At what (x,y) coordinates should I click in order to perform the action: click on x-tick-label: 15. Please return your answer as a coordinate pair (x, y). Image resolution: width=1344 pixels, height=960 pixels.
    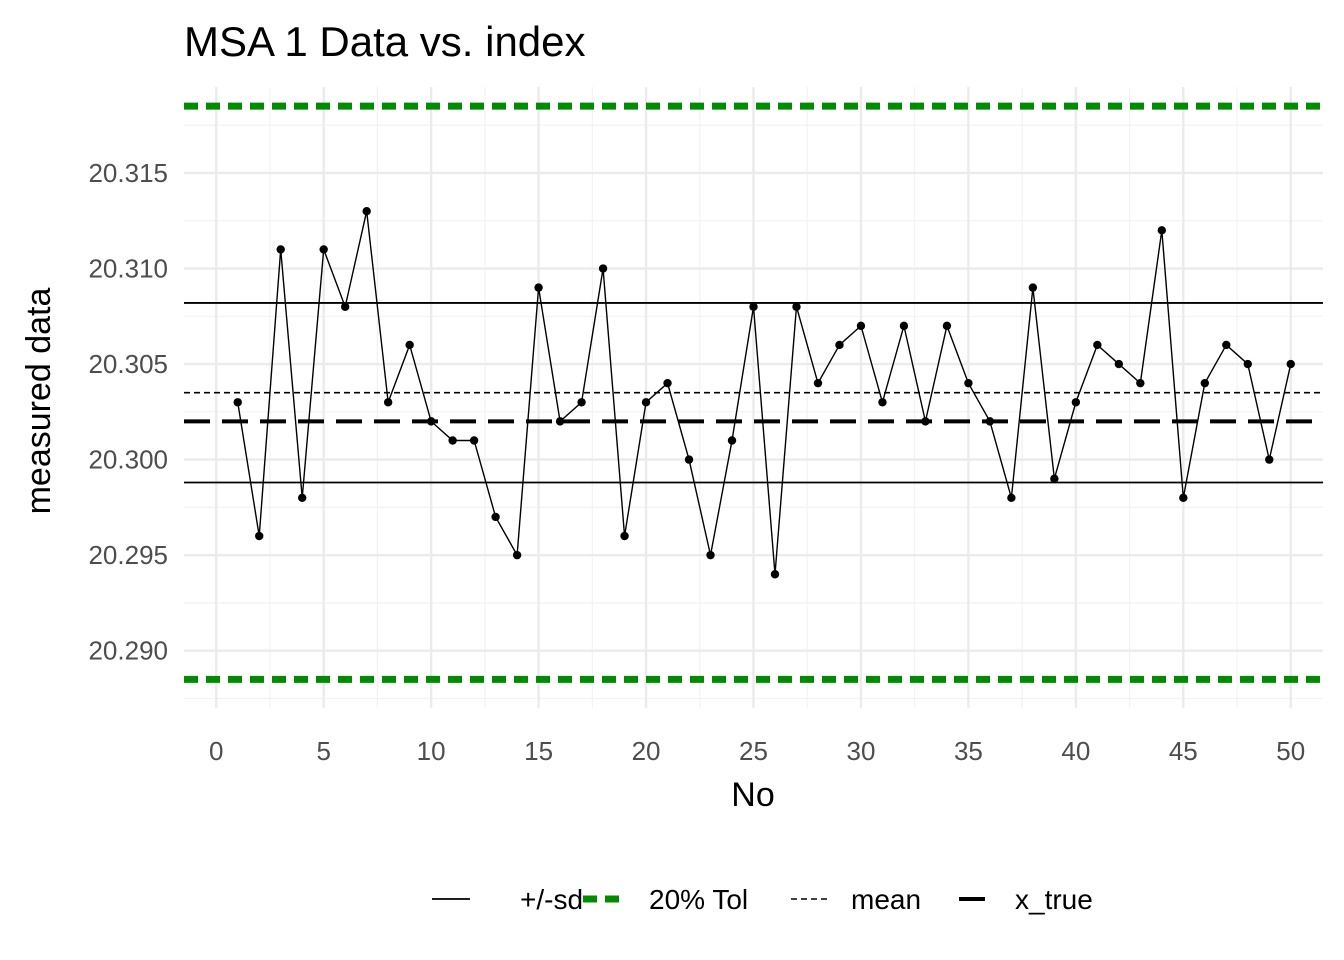
    Looking at the image, I should click on (538, 751).